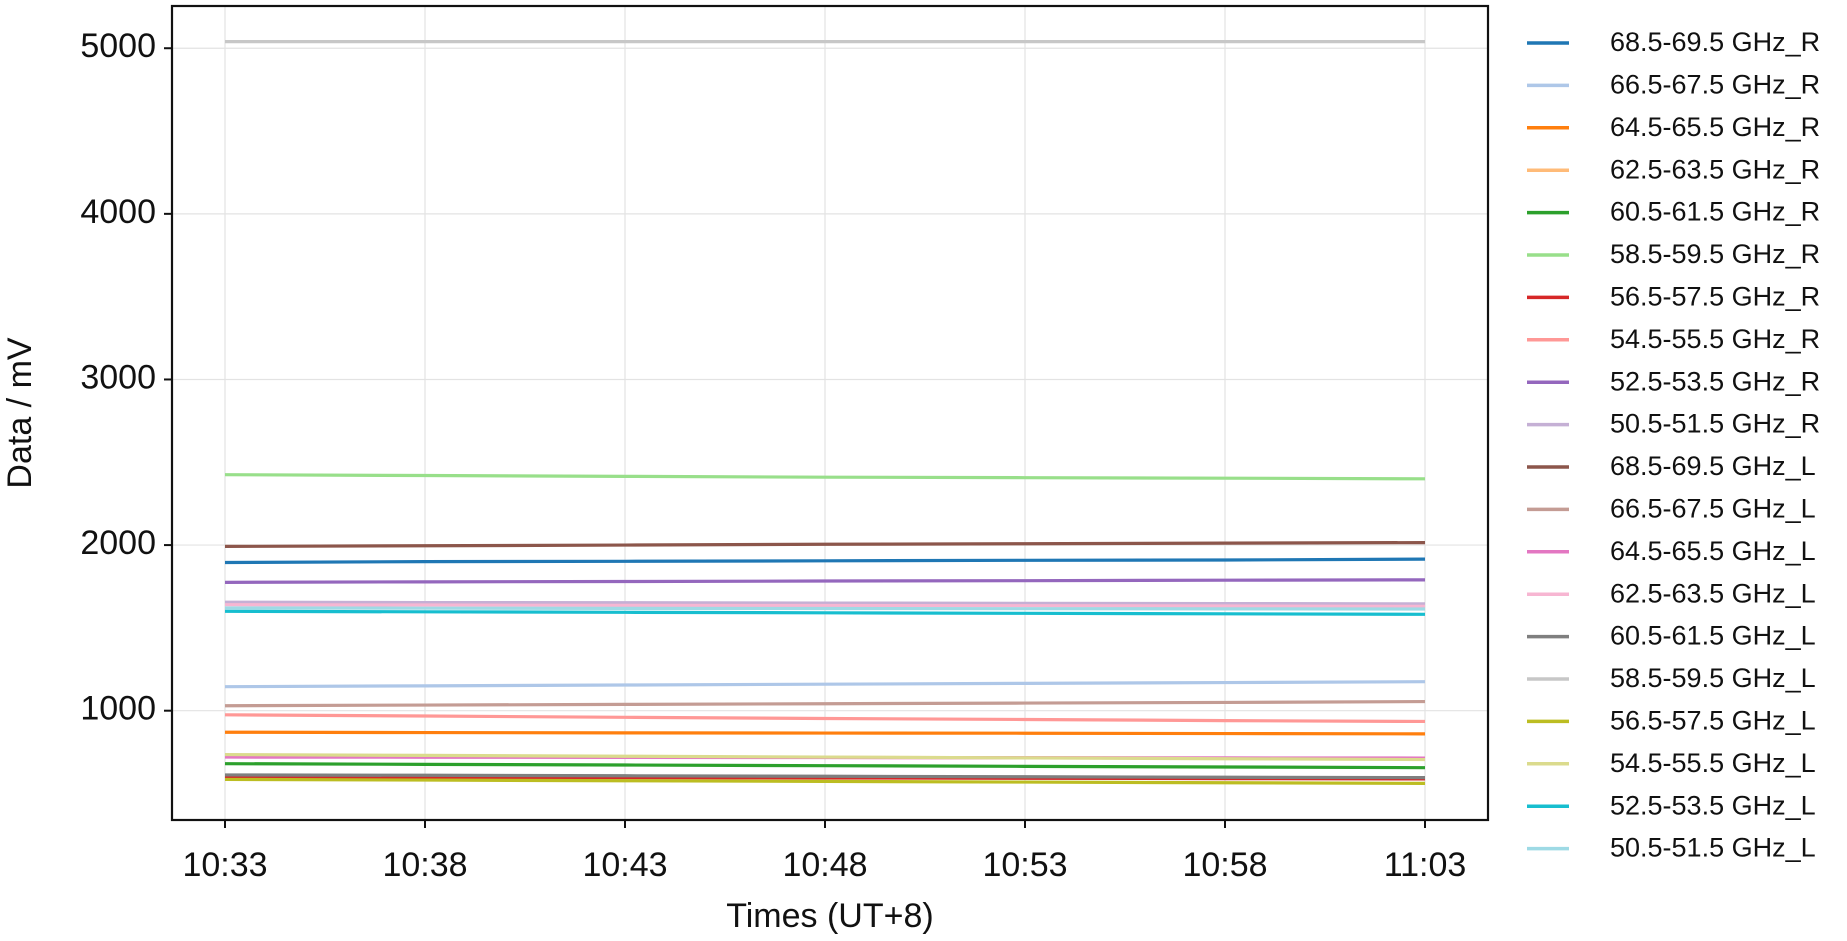  I want to click on legend-label: 58.5-59.5 GHz_L, so click(1713, 678).